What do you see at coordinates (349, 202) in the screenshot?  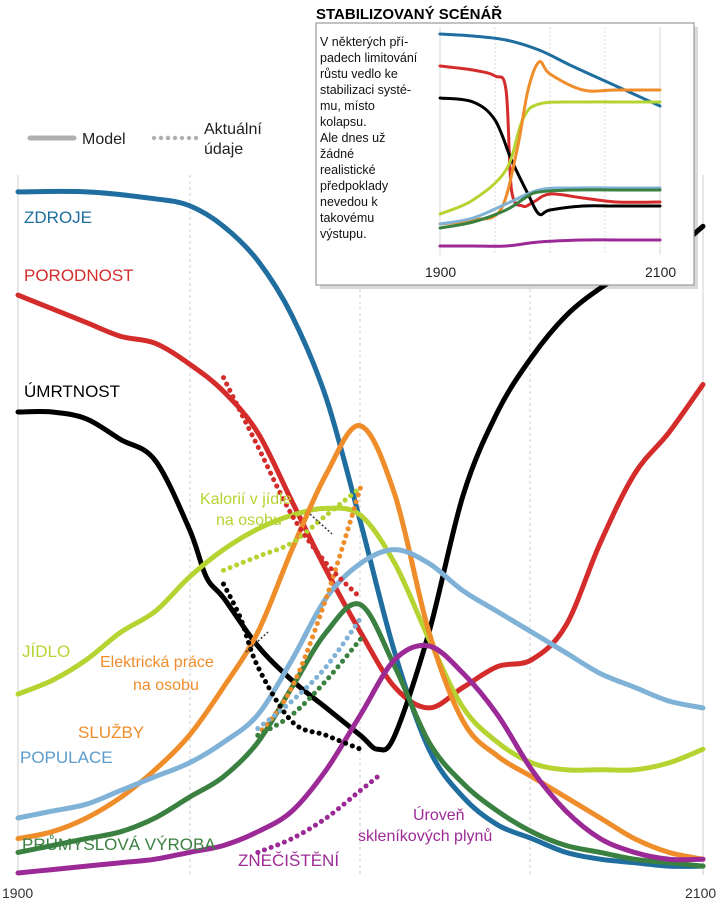 I see `inset-text-line: nevedou k` at bounding box center [349, 202].